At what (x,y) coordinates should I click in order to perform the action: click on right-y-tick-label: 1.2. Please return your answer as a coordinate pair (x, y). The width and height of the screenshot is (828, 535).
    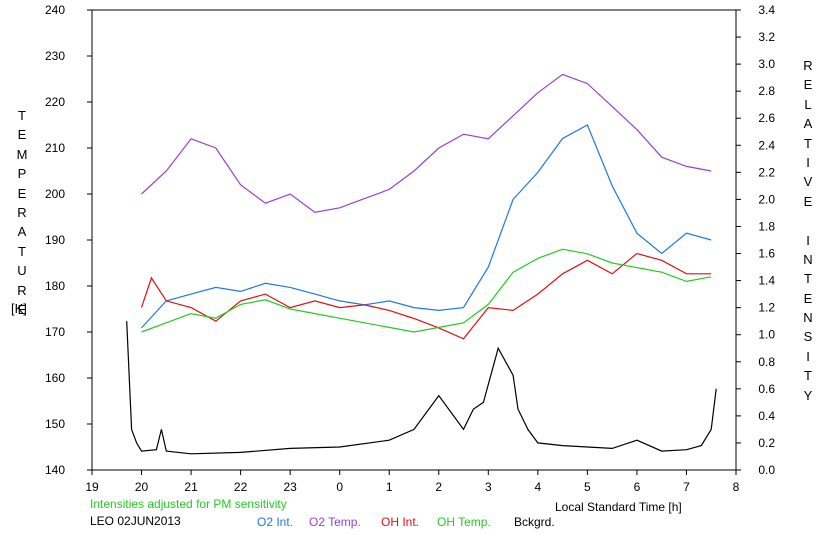
    Looking at the image, I should click on (766, 308).